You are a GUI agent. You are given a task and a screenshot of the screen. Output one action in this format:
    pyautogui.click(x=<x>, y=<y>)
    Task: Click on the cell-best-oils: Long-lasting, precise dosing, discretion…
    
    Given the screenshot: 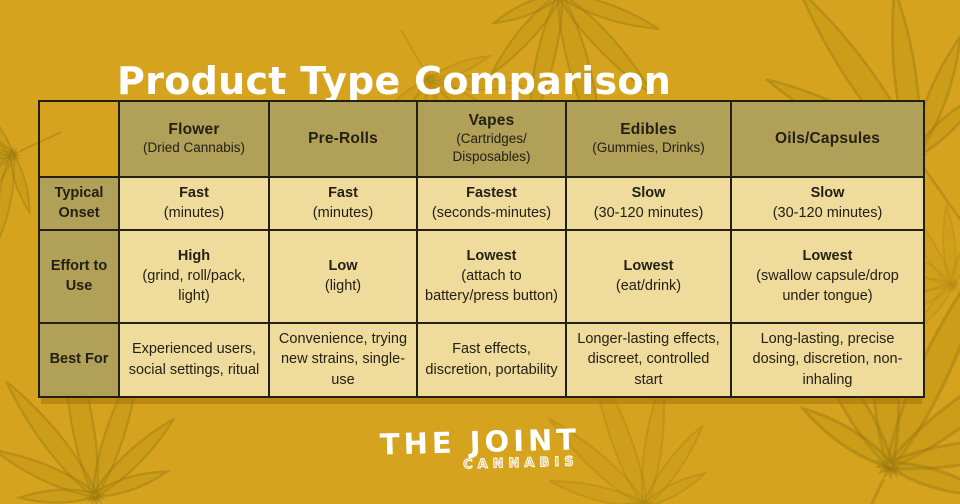 What is the action you would take?
    pyautogui.click(x=827, y=359)
    